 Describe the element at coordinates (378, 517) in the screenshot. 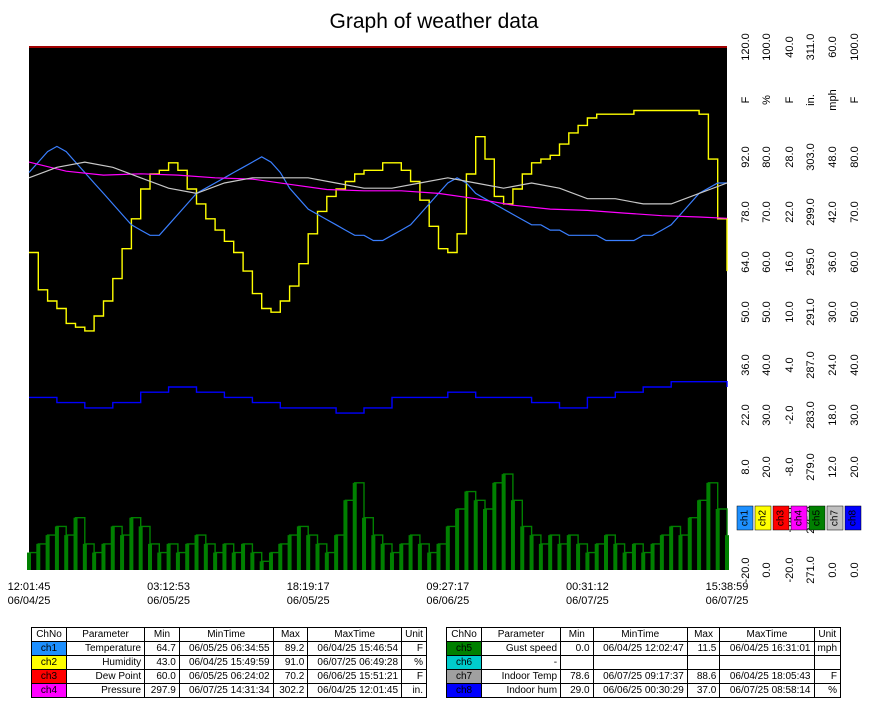

I see `series-line-ch5` at that location.